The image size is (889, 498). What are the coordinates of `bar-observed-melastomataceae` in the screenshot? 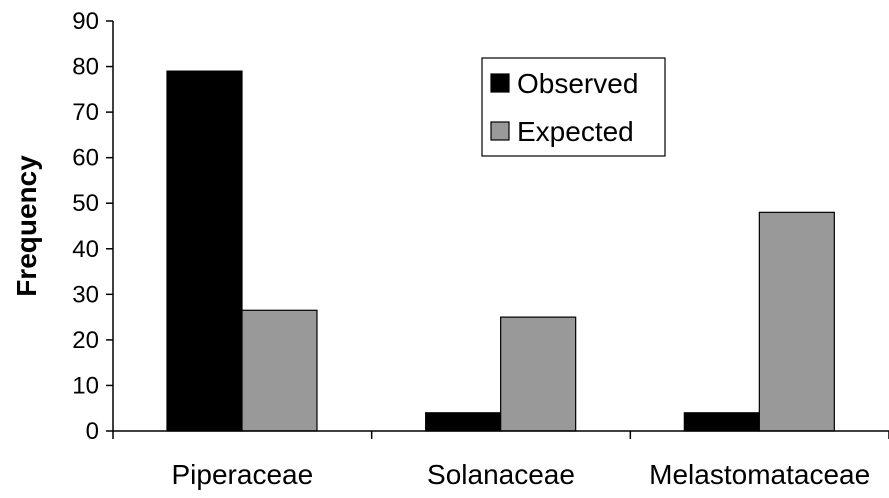 It's located at (721, 422).